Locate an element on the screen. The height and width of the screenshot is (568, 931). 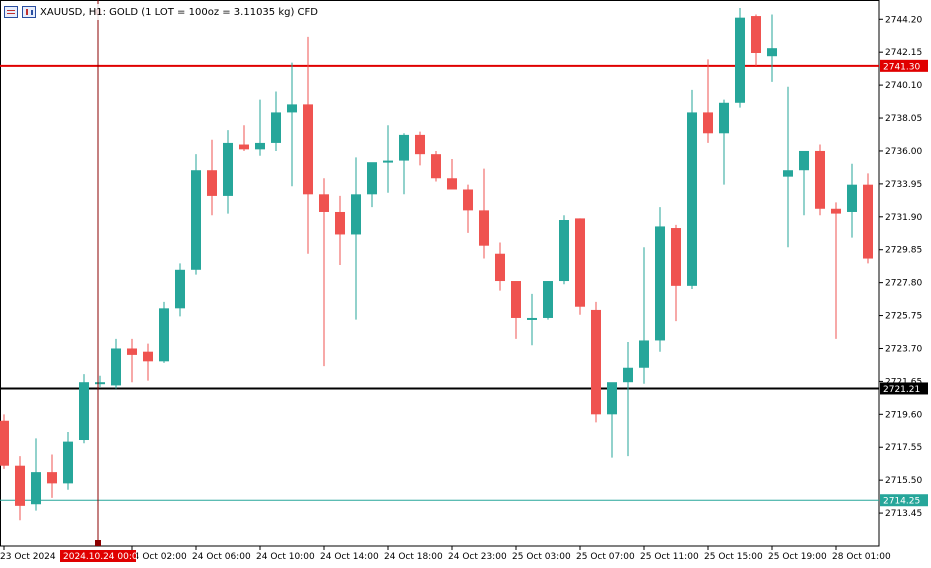
y-tick-label: 2744.20 is located at coordinates (903, 20).